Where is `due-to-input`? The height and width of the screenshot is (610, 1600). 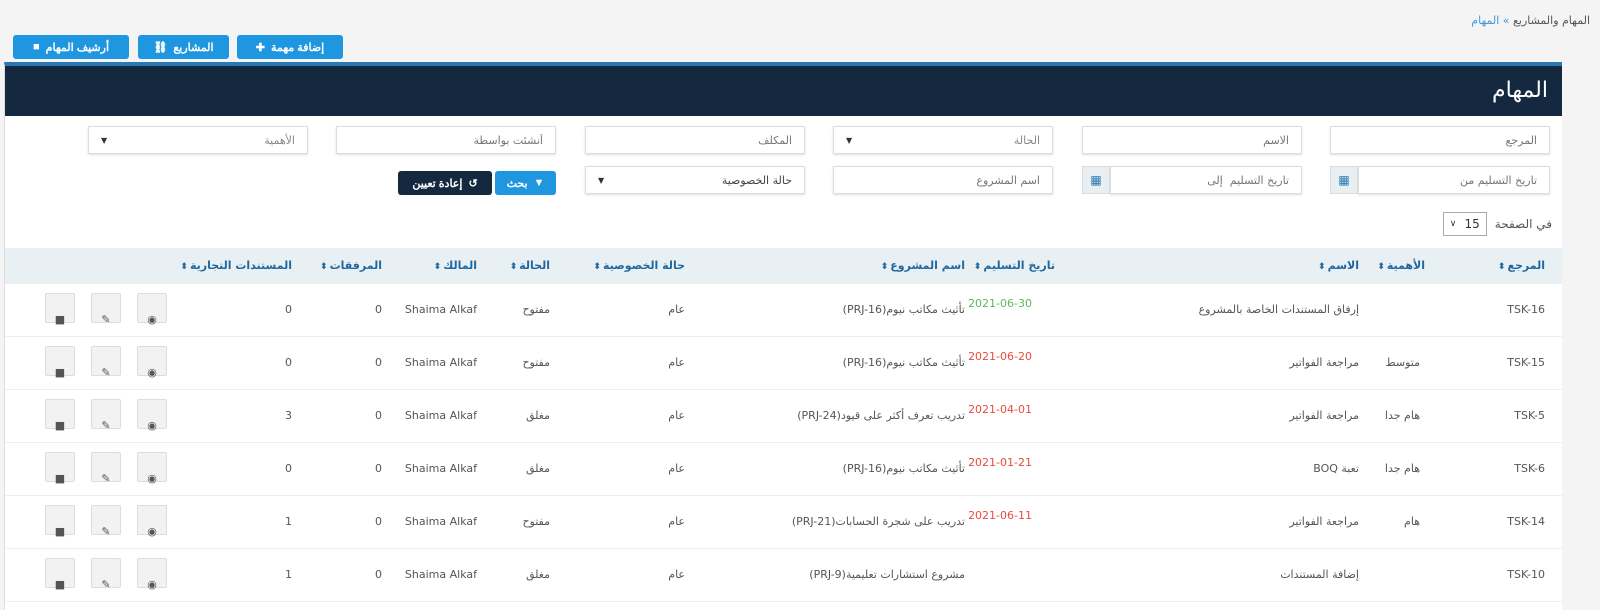
due-to-input is located at coordinates (1206, 180).